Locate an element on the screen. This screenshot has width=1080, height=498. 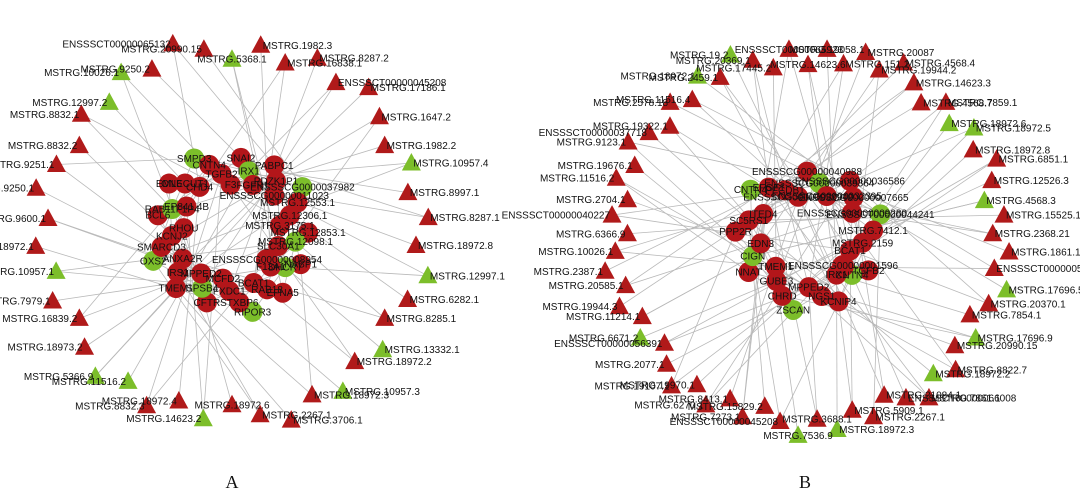
node-label-mstrg-10026-1: MSTRG.10026.1 is located at coordinates (81, 73).